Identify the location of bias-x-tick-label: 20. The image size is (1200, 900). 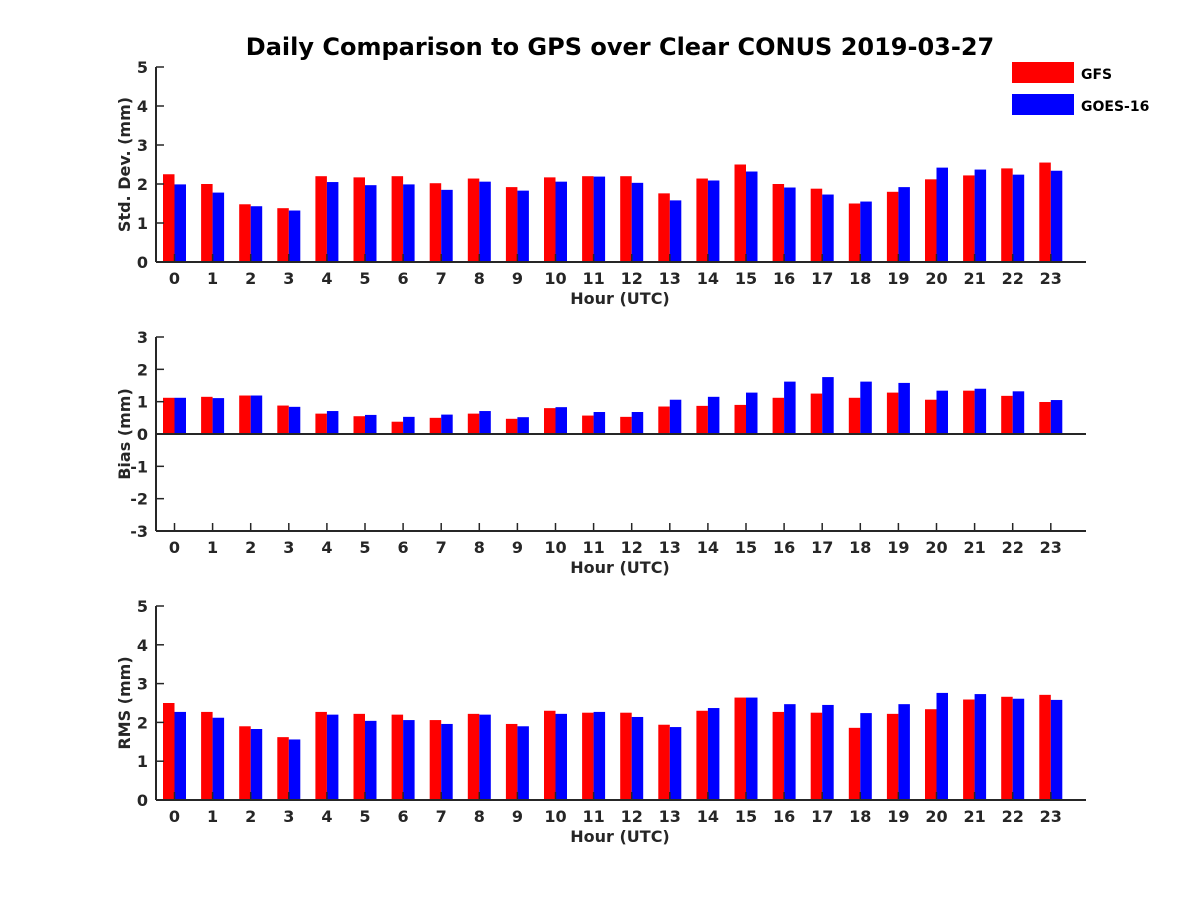
(936, 547).